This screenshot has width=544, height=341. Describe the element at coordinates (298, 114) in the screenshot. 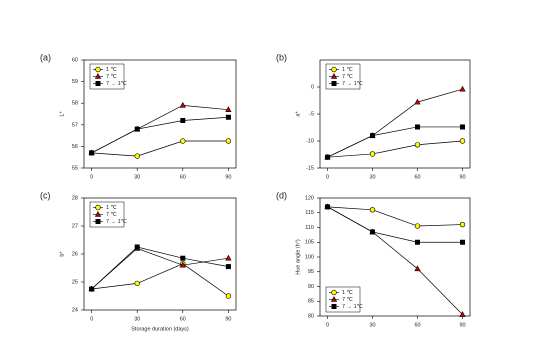

I see `y-axis-label: a*` at that location.